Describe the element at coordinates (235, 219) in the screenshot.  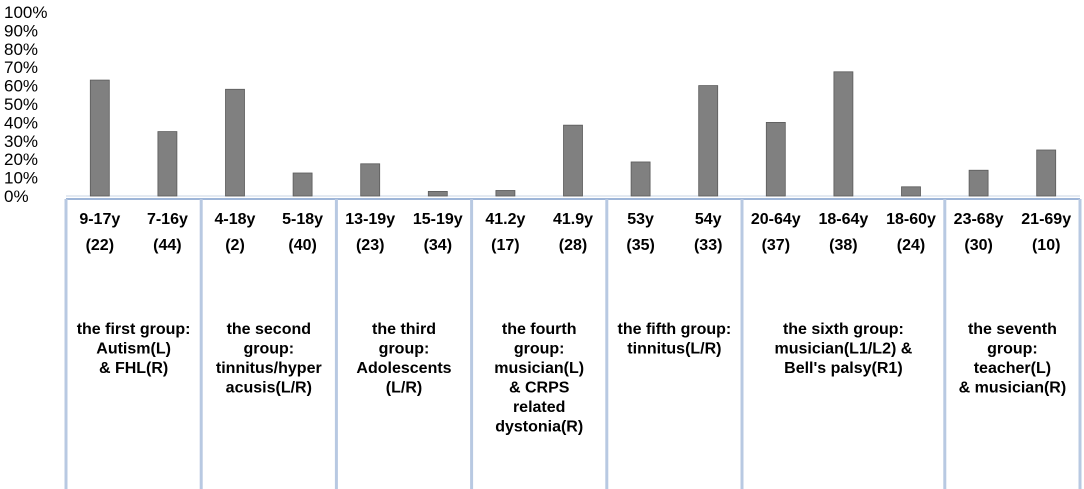
I see `category-label-age: 4-18y` at that location.